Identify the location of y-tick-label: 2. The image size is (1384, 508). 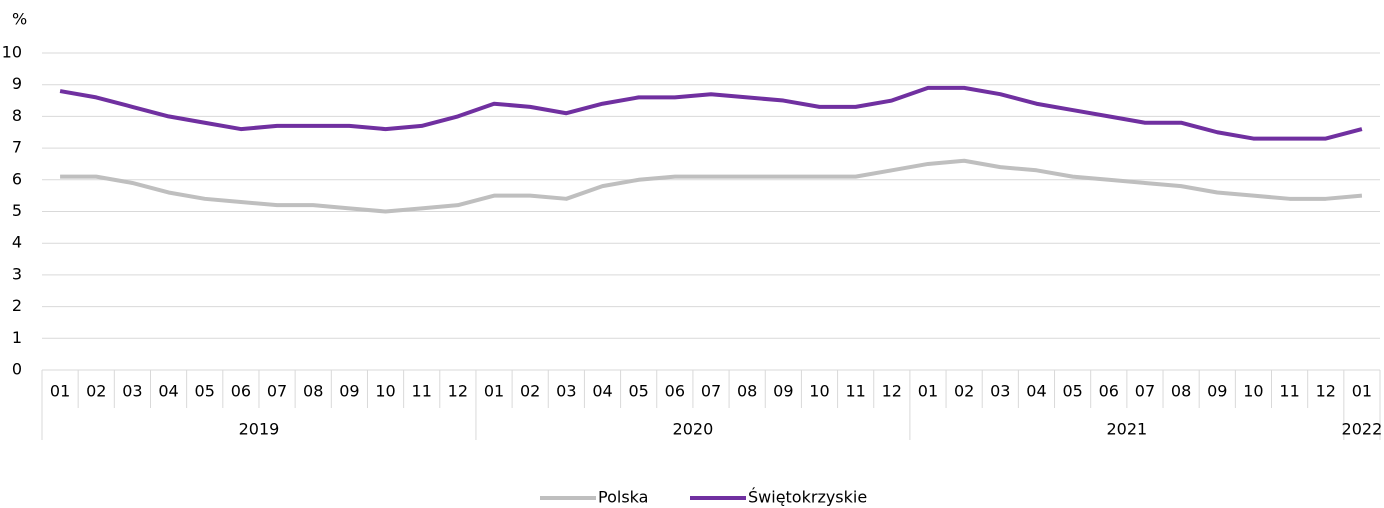
(17, 305).